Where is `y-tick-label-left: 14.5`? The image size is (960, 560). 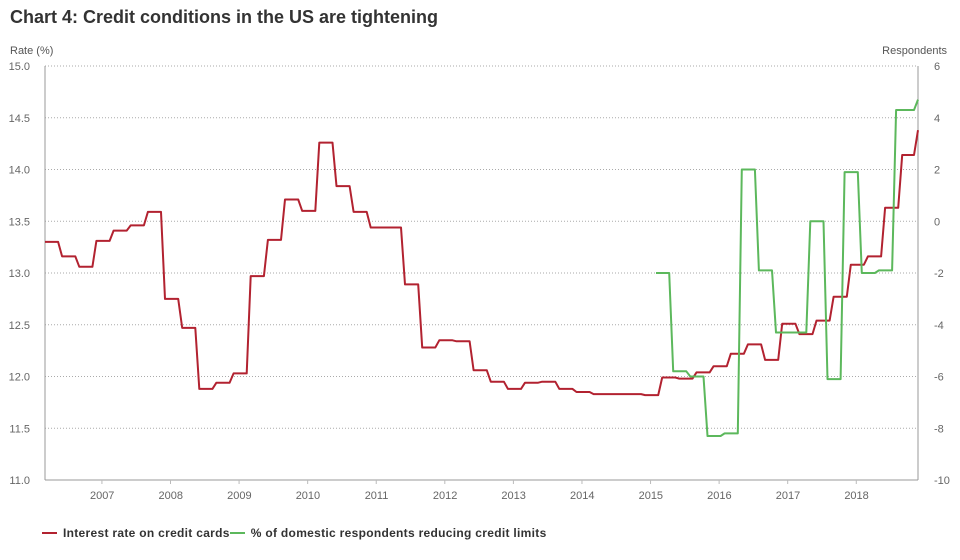
y-tick-label-left: 14.5 is located at coordinates (19, 119).